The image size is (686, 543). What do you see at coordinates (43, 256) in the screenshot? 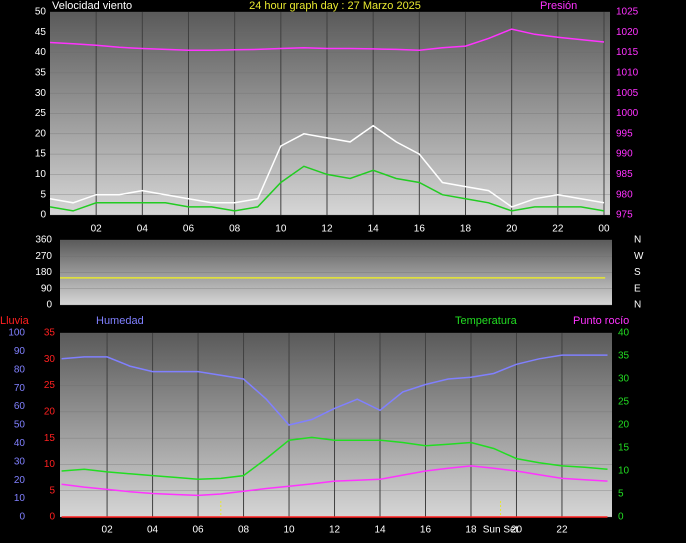
I see `y-tick-label: 270` at bounding box center [43, 256].